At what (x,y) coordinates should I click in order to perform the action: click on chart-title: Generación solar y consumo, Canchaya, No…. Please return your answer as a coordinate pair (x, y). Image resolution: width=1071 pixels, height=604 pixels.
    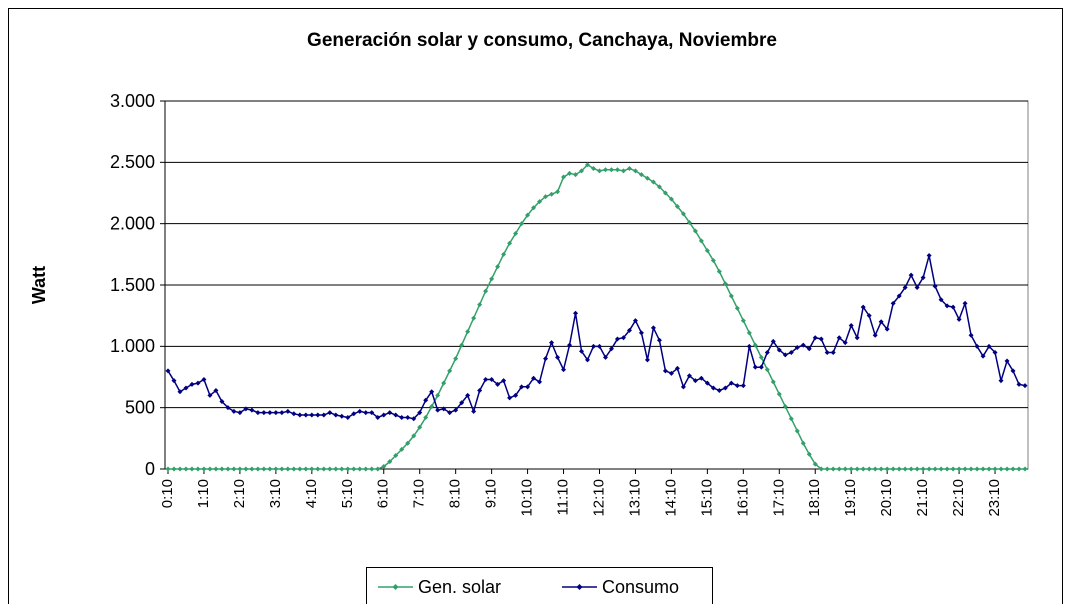
    Looking at the image, I should click on (542, 40).